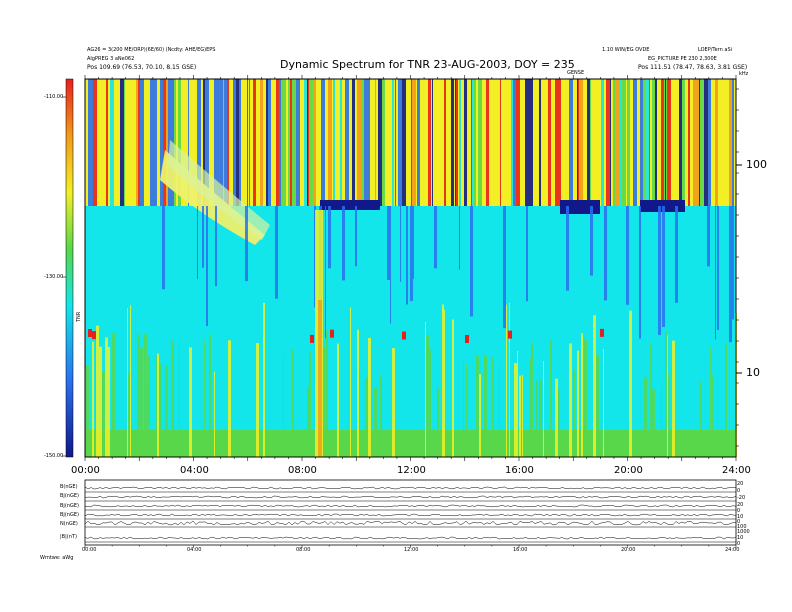 This screenshot has height=612, width=792. I want to click on bottom-rtick-9: 10, so click(740, 538).